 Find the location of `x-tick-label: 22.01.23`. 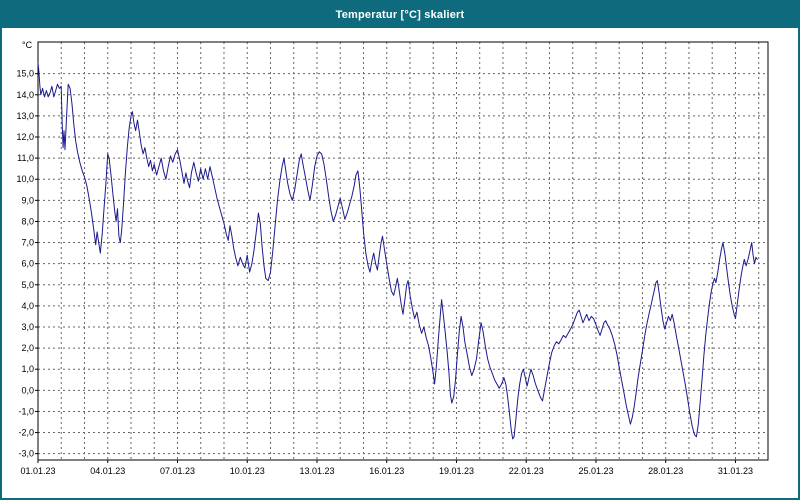

x-tick-label: 22.01.23 is located at coordinates (526, 471).